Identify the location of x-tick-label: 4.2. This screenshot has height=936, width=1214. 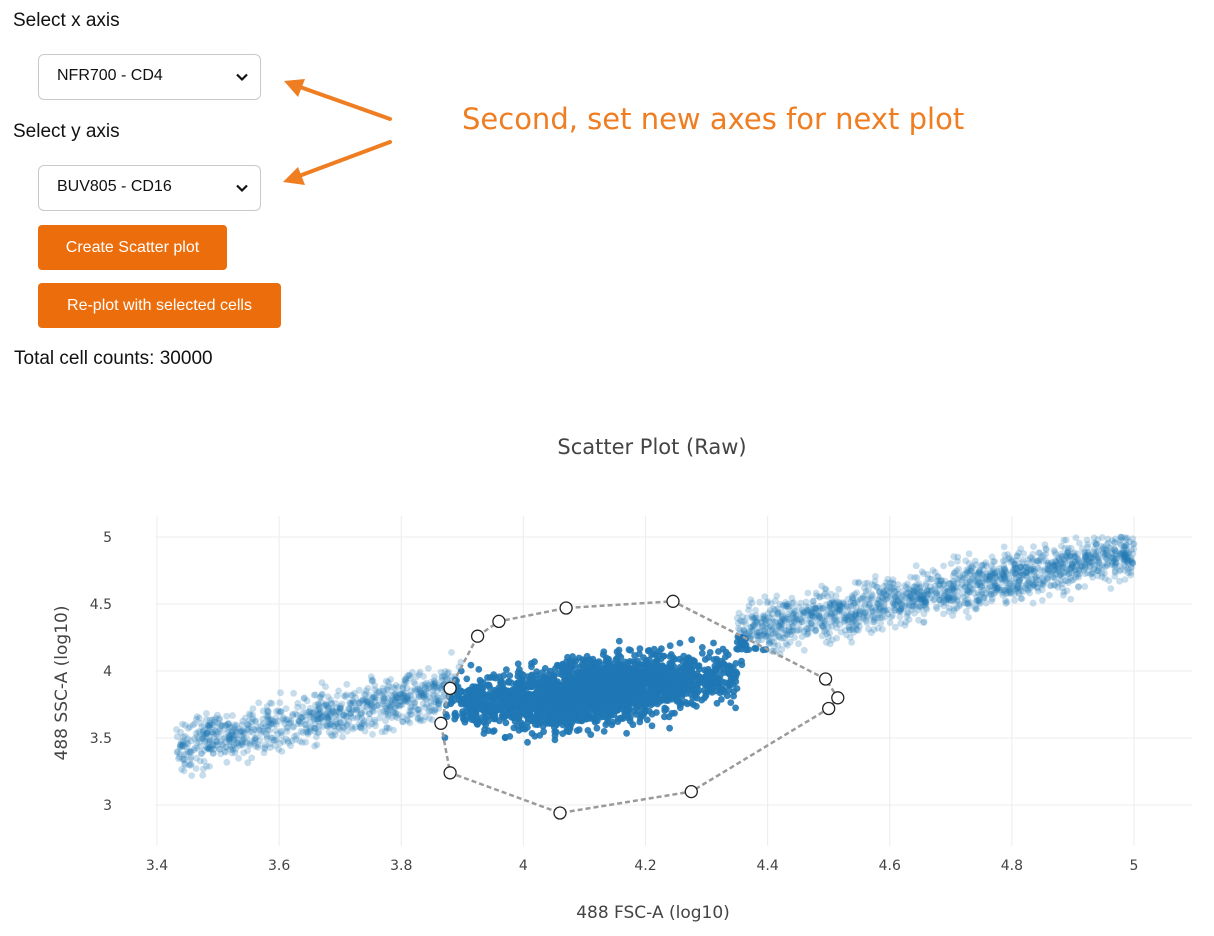
(645, 866).